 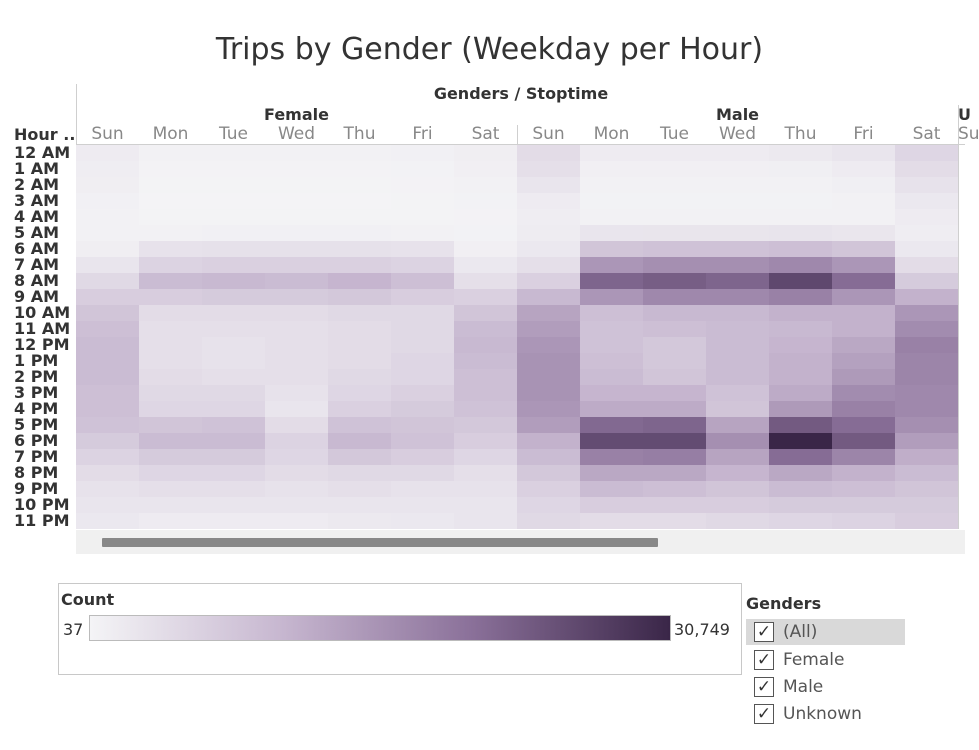 What do you see at coordinates (825, 687) in the screenshot?
I see `filter-item-male: ✓ Male` at bounding box center [825, 687].